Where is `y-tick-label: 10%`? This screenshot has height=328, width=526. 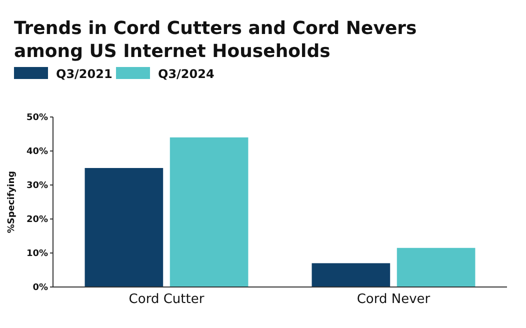 y-tick-label: 10% is located at coordinates (37, 254).